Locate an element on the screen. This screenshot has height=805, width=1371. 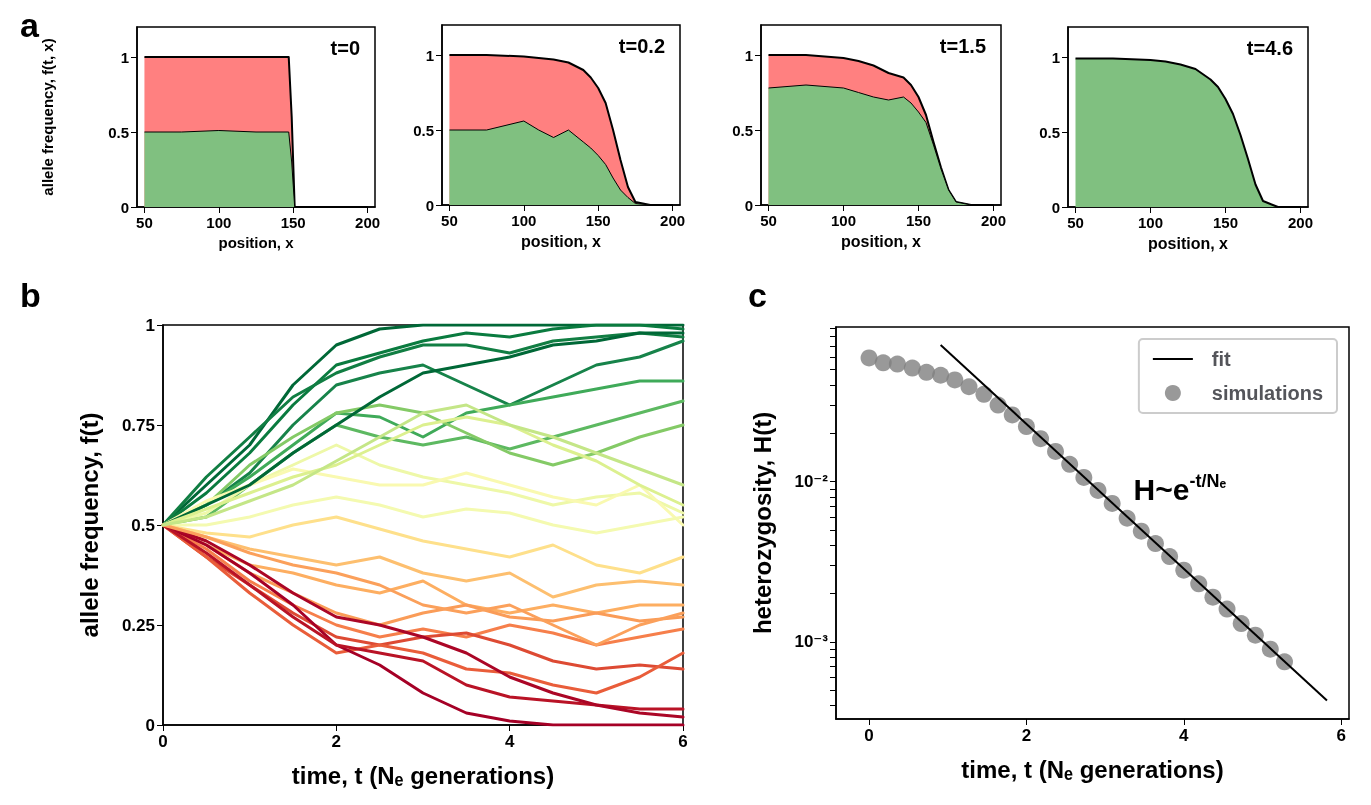
text: t=0 is located at coordinates (345, 48).